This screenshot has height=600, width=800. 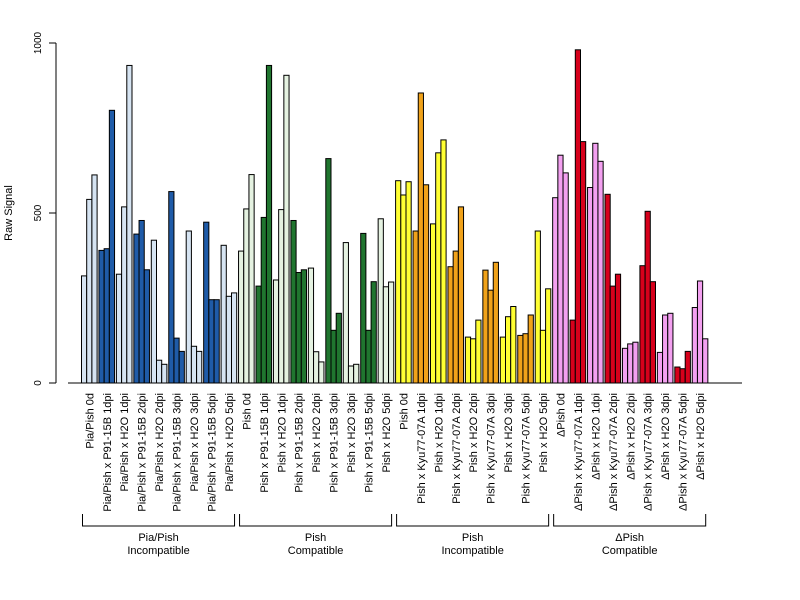 What do you see at coordinates (684, 452) in the screenshot?
I see `x-tick-label: ΔPish x Kyu77-07A 5dpi` at bounding box center [684, 452].